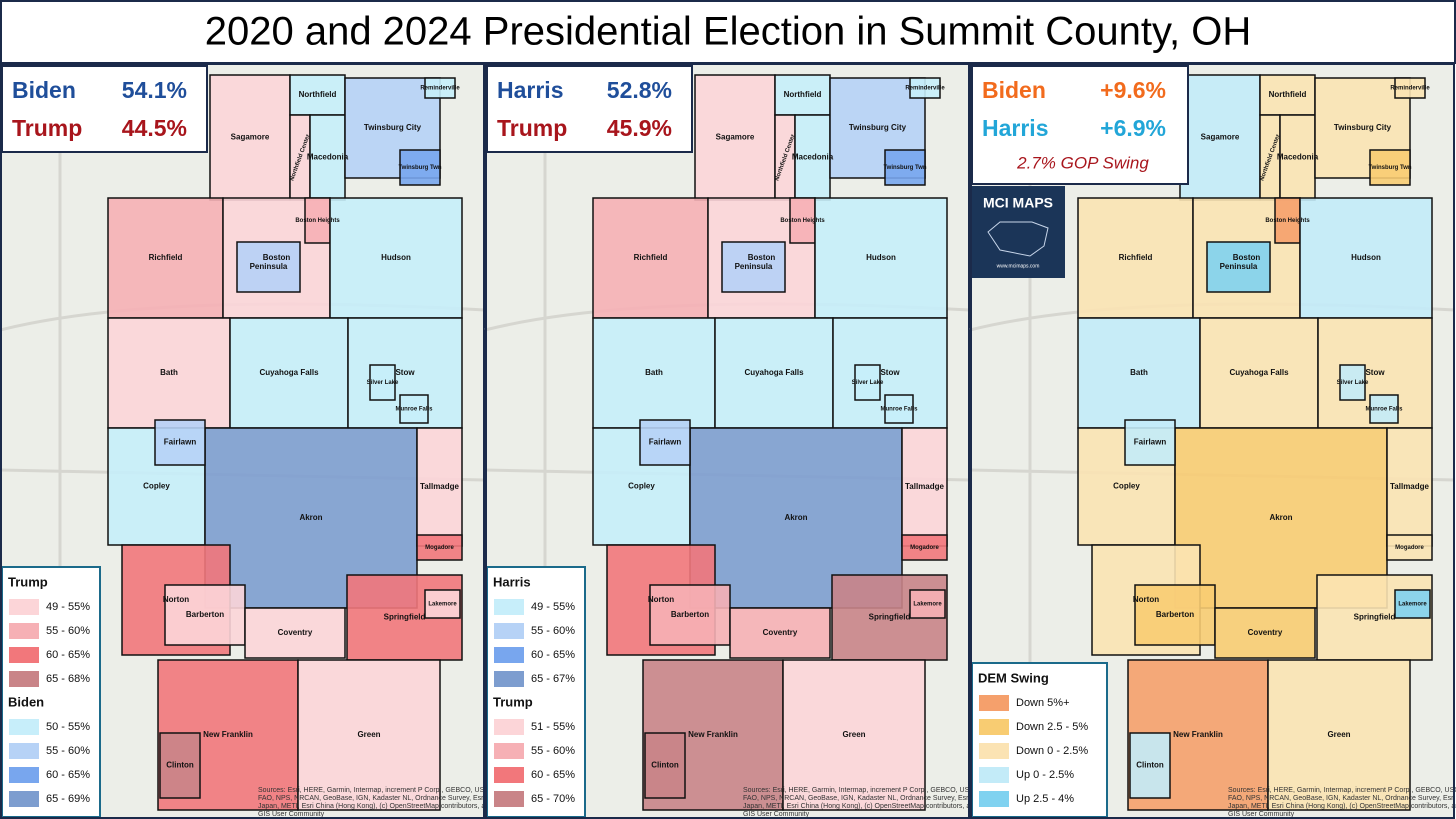  I want to click on legend-label: 50 - 55%, so click(68, 727).